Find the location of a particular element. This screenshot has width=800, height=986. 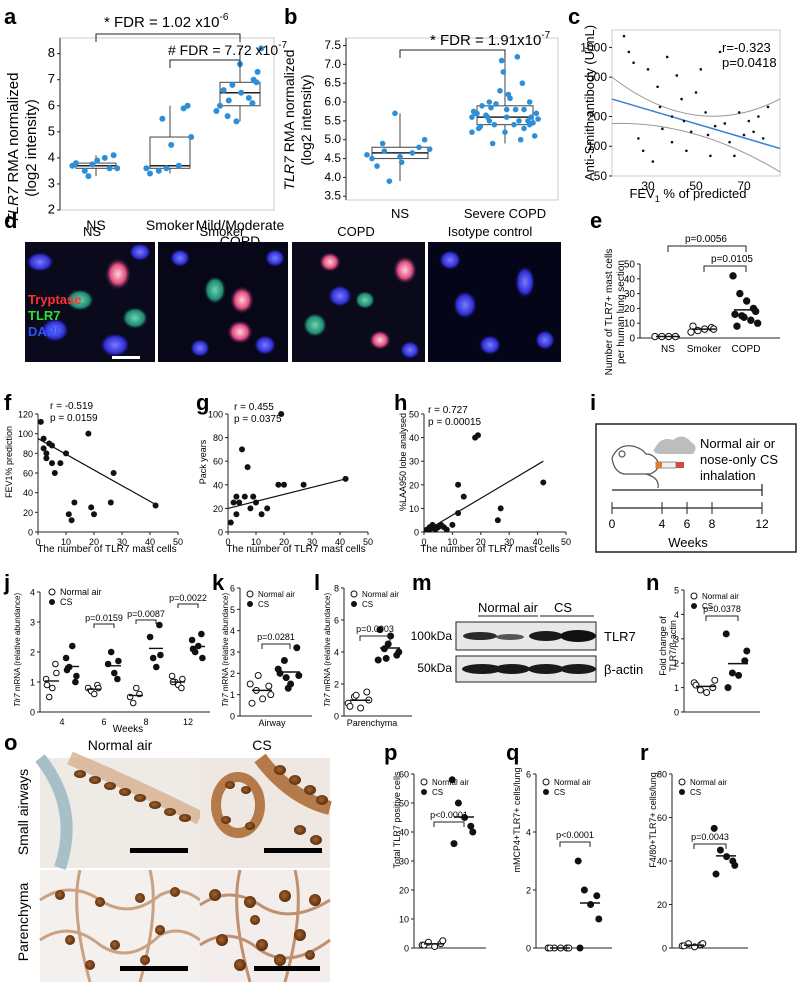

panel-c-y-tick-label: 200 is located at coordinates (597, 116).